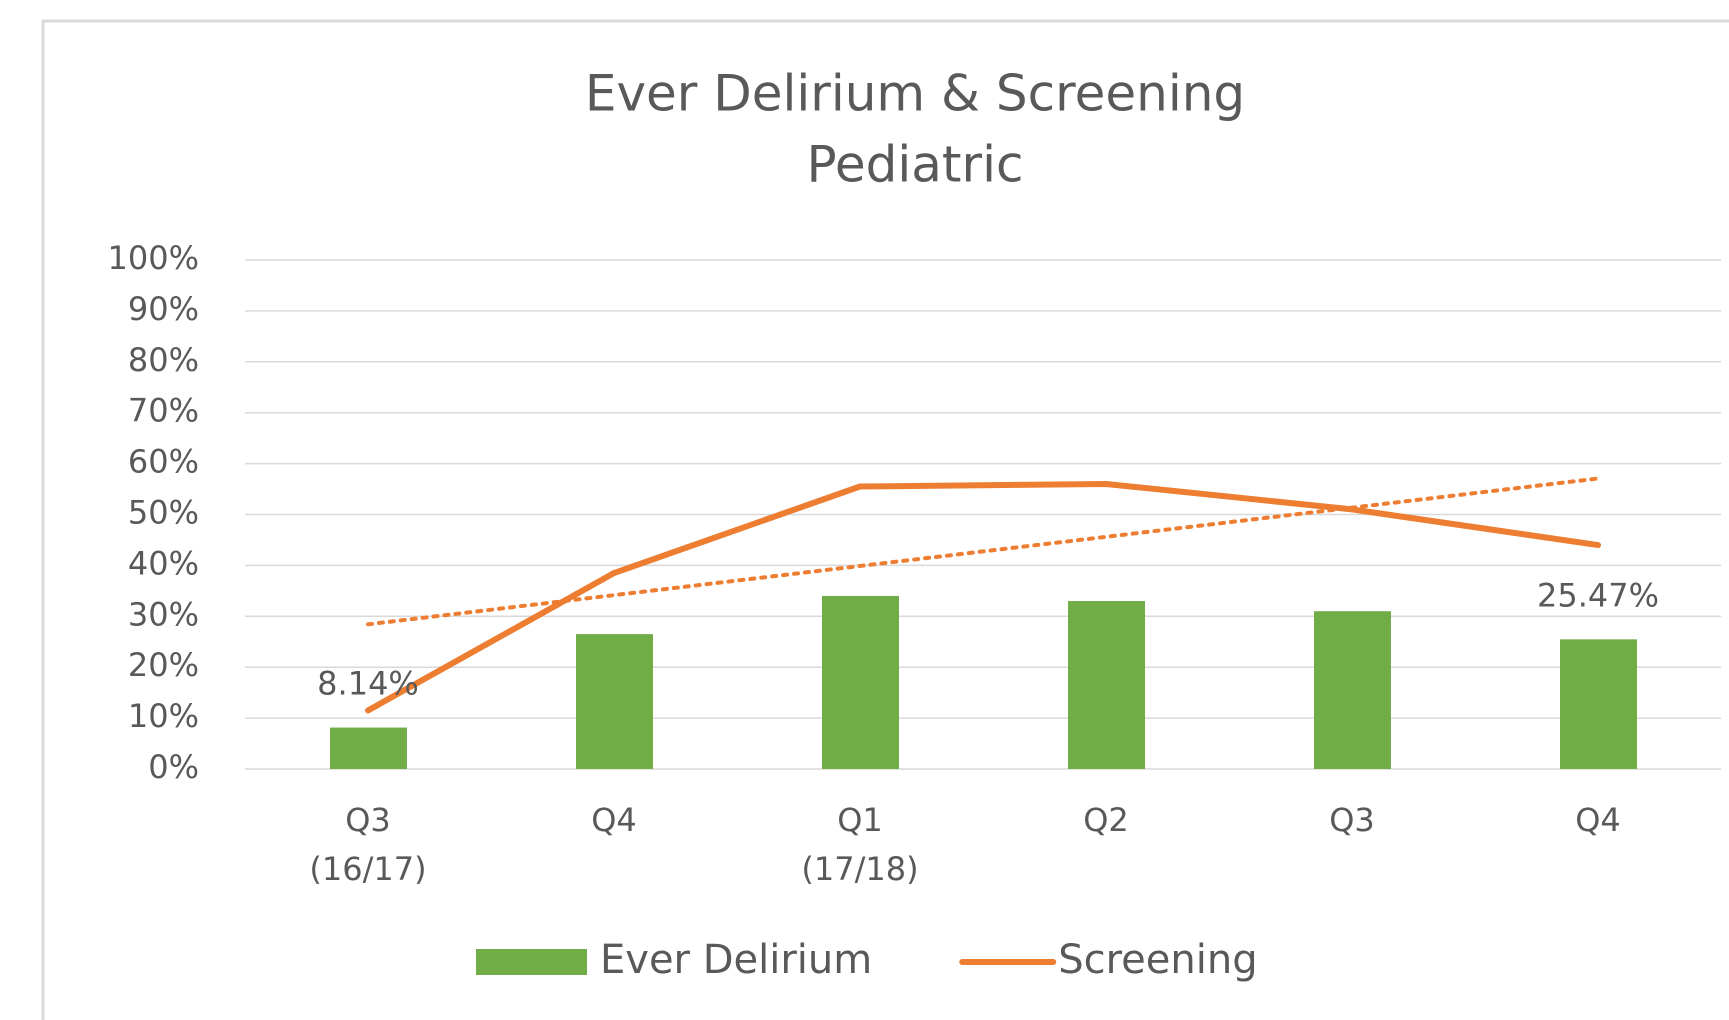 This screenshot has width=1729, height=1020. I want to click on chart-title: Ever Delirium & Screening, so click(915, 94).